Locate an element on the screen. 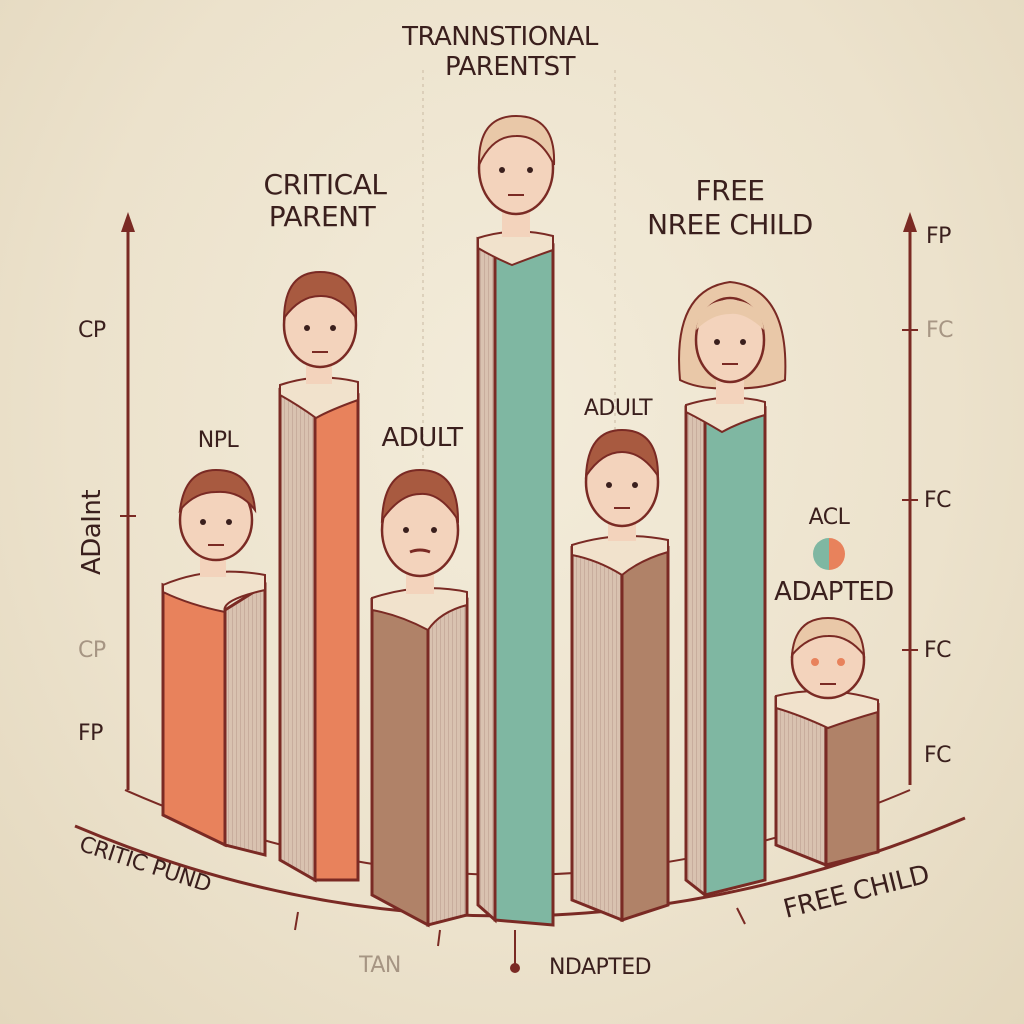  left-axis-label-1: CP is located at coordinates (92, 330).